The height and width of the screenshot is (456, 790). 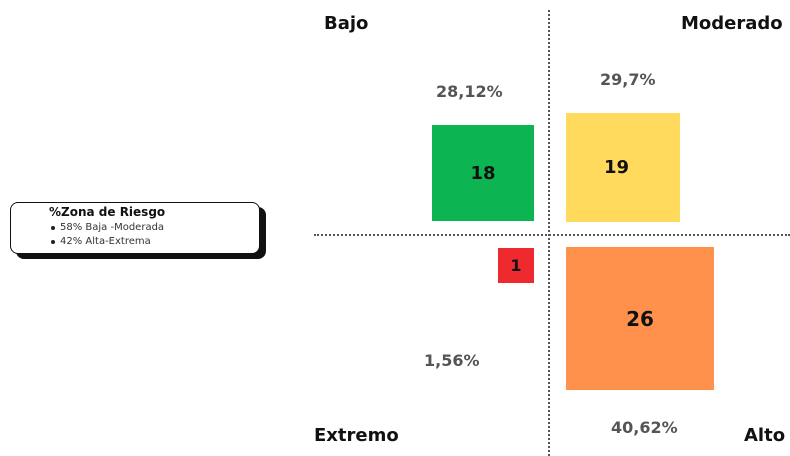 I want to click on percent-extremo: 1,56%, so click(x=452, y=360).